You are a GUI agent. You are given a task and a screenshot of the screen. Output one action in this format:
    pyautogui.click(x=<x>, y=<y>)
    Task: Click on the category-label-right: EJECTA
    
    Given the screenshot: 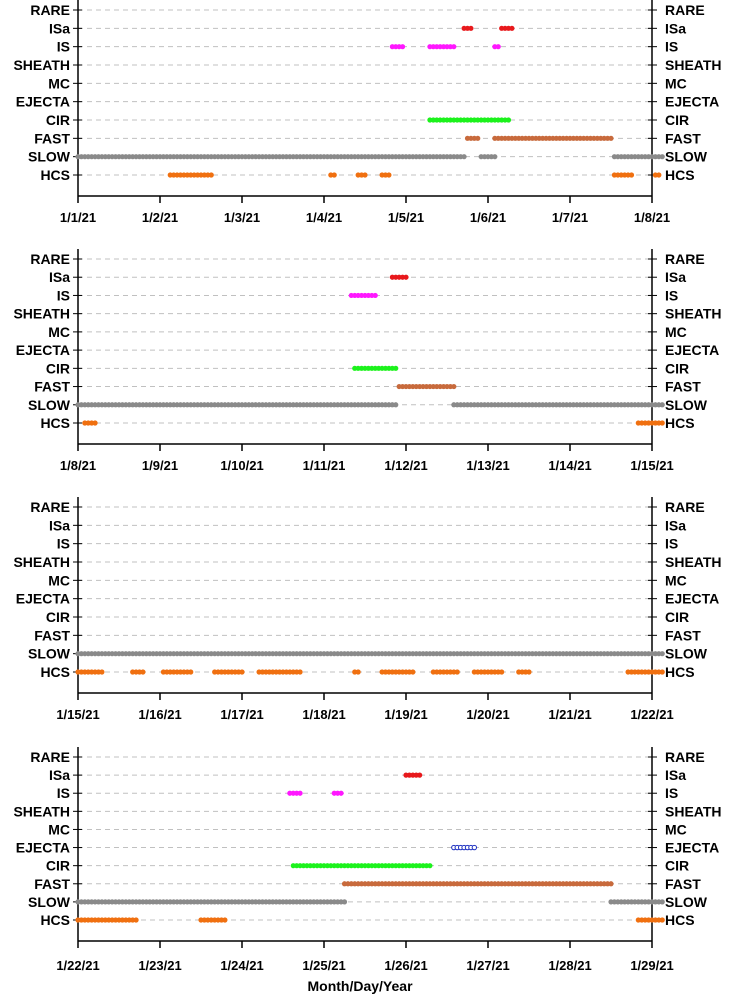 What is the action you would take?
    pyautogui.click(x=692, y=848)
    